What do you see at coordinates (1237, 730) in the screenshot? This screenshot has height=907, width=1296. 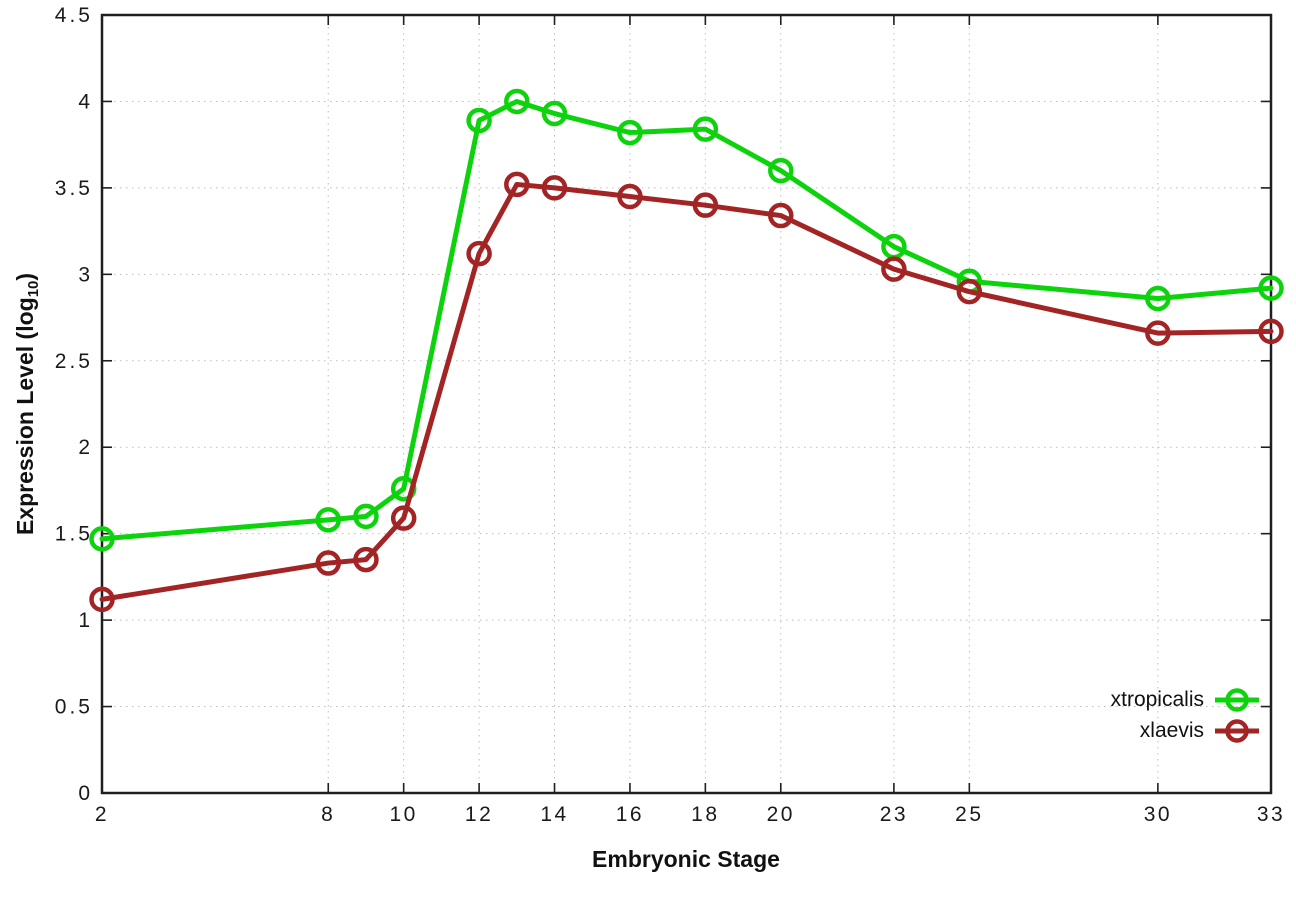 I see `legend-marker-icon-xlaevis` at bounding box center [1237, 730].